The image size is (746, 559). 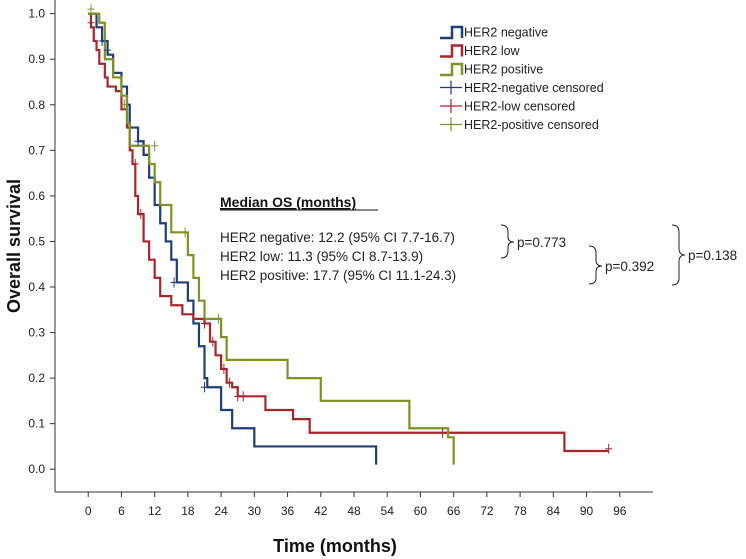 What do you see at coordinates (14, 246) in the screenshot?
I see `y-axis-title: Overall survival` at bounding box center [14, 246].